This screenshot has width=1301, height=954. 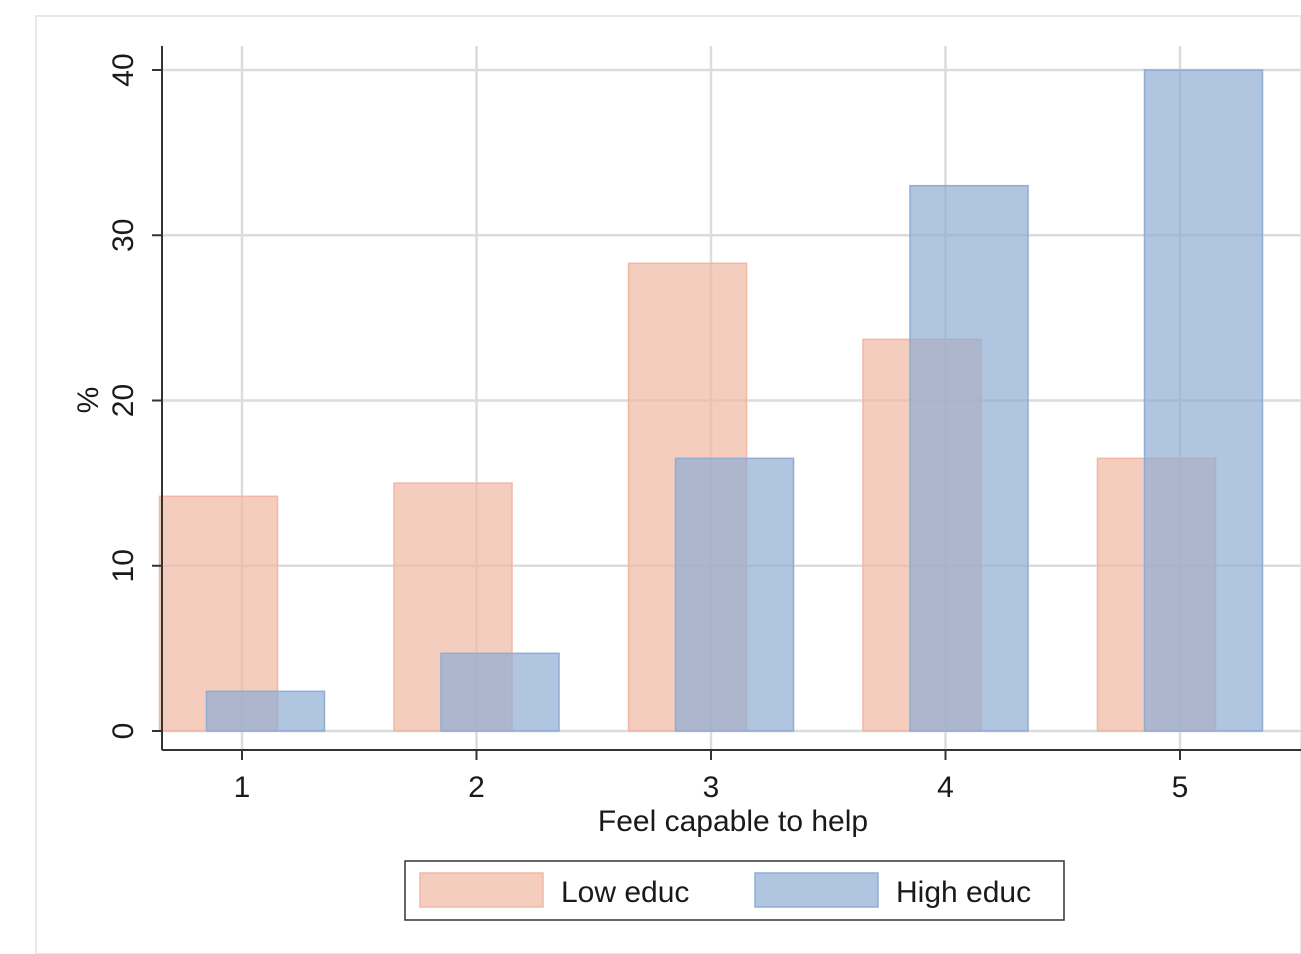 What do you see at coordinates (123, 69) in the screenshot?
I see `y-tick-label: 40` at bounding box center [123, 69].